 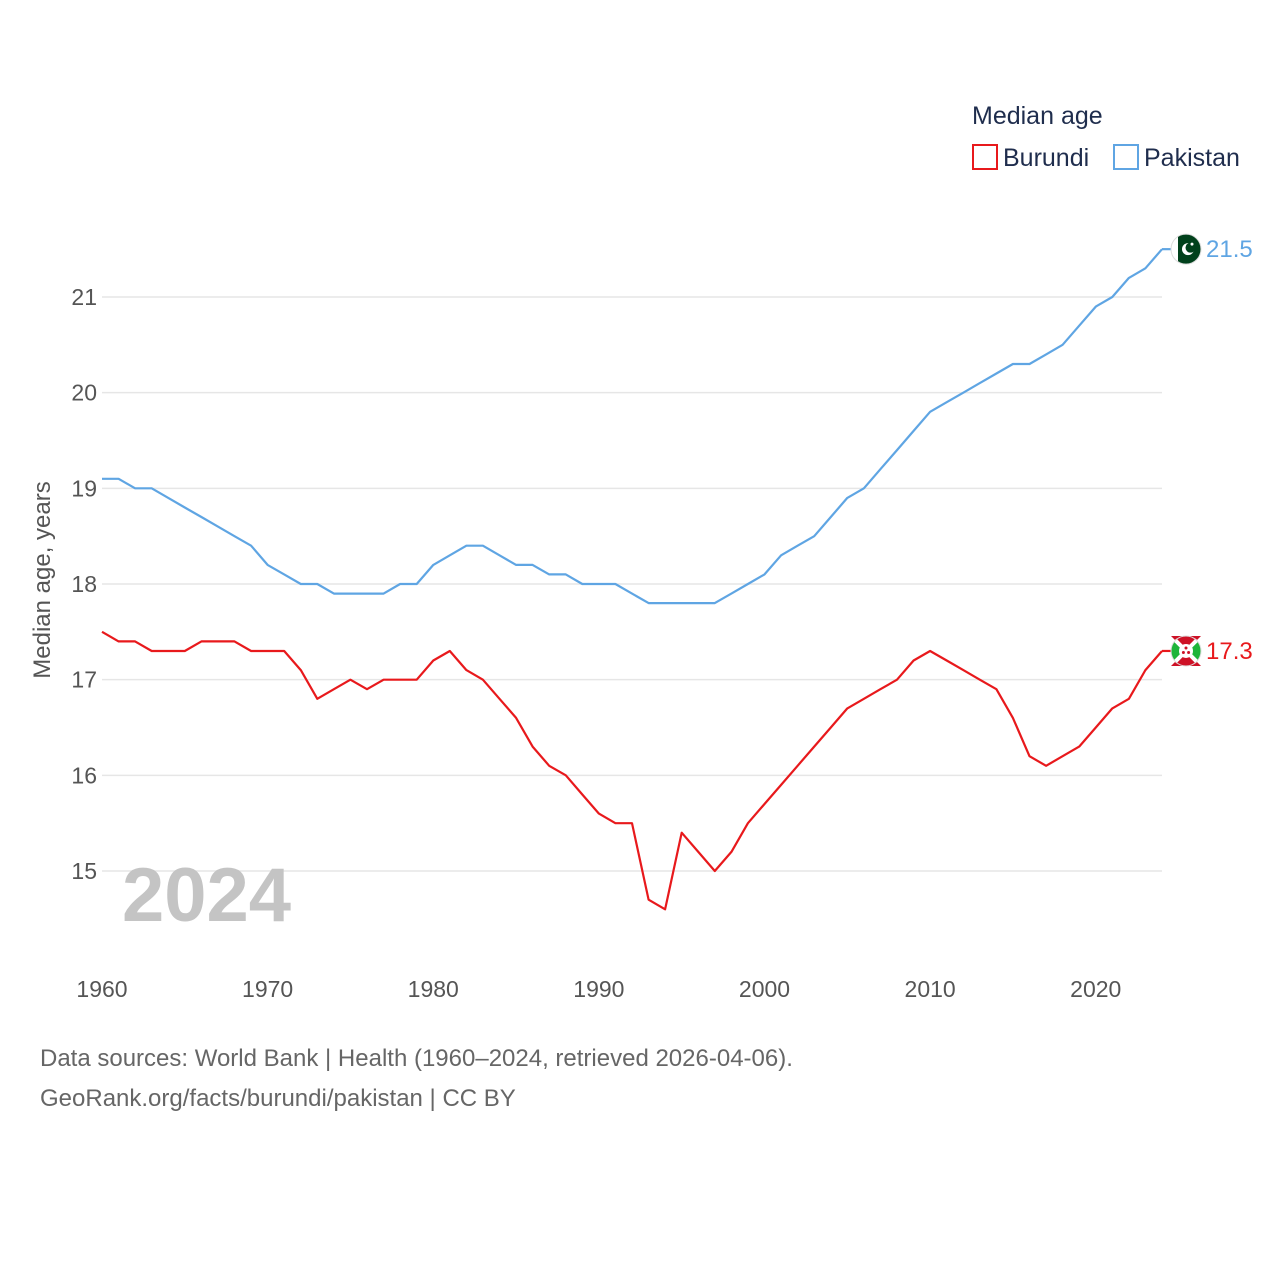 I want to click on y-tick-label: 21, so click(x=84, y=297).